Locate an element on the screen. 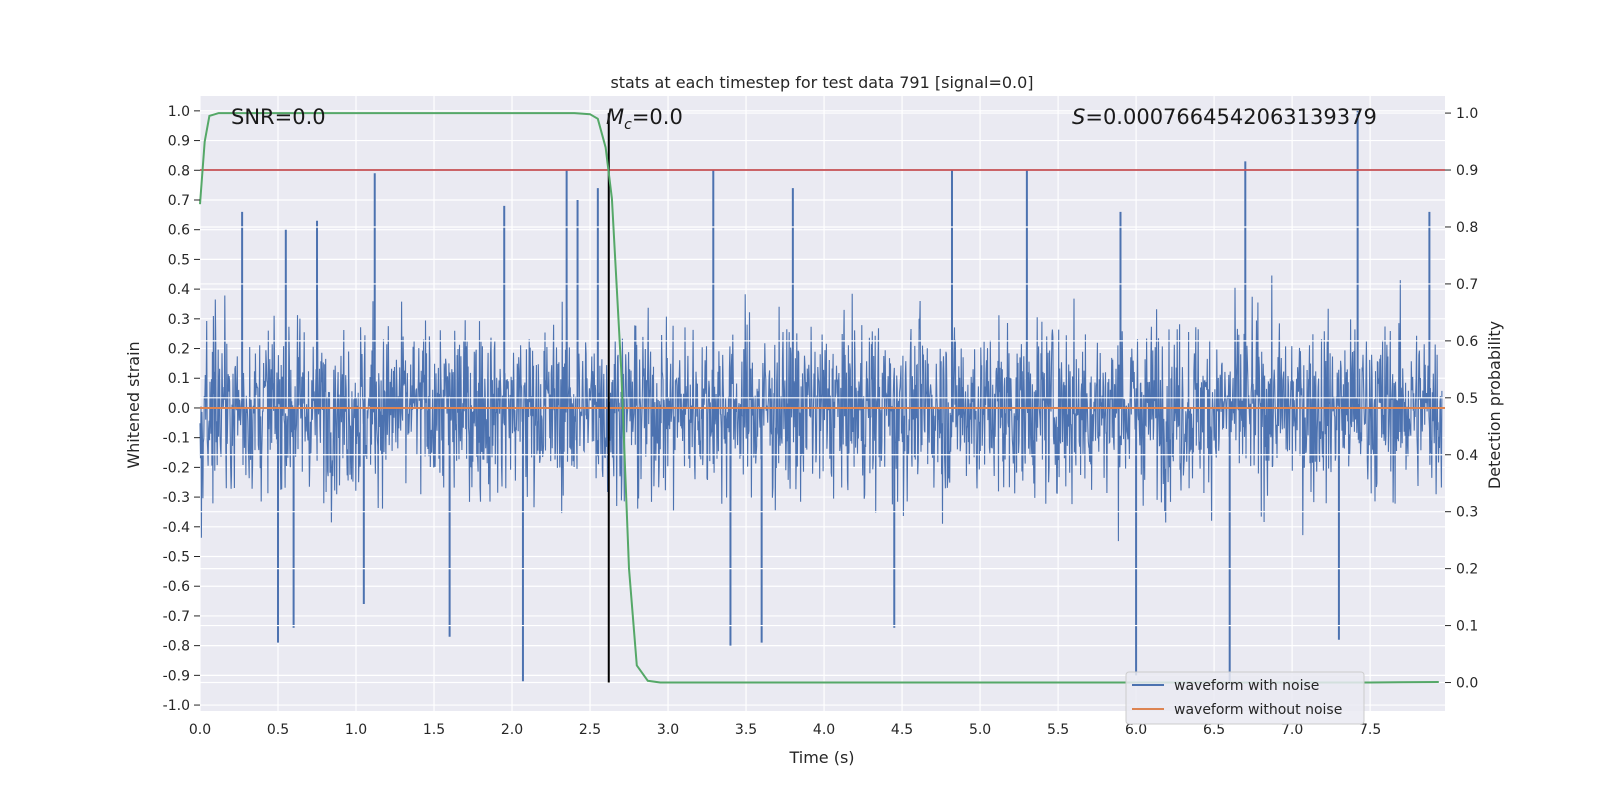 This screenshot has height=800, width=1600. y-tick-label: 0.8 is located at coordinates (179, 171).